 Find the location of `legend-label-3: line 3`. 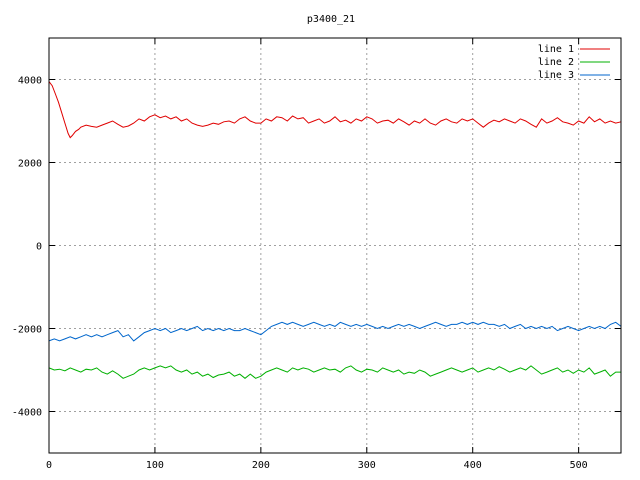

legend-label-3: line 3 is located at coordinates (556, 75).